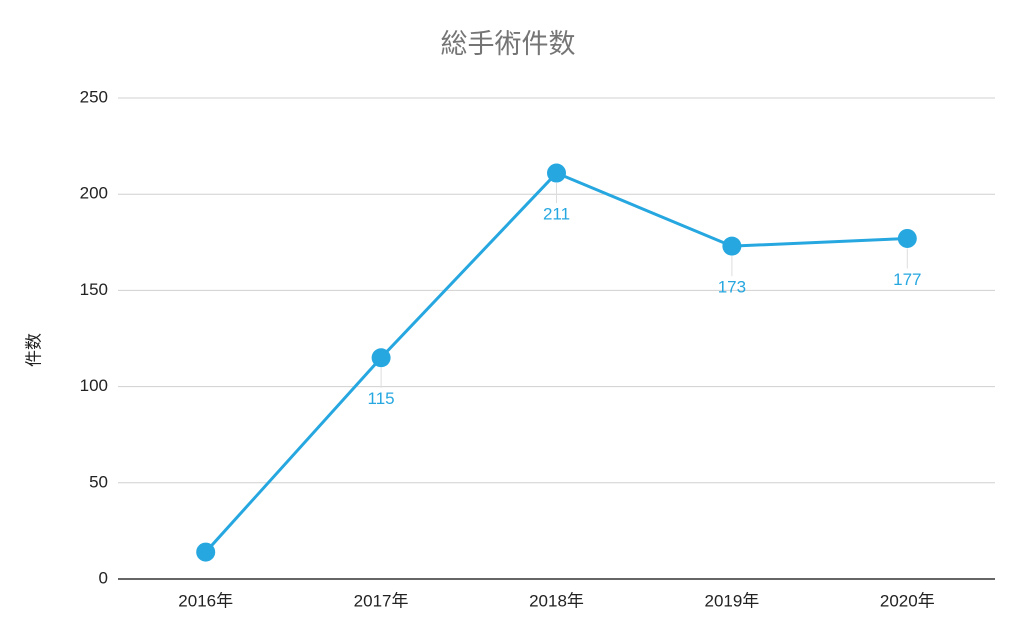 The height and width of the screenshot is (643, 1024). What do you see at coordinates (907, 279) in the screenshot?
I see `data-label: 177` at bounding box center [907, 279].